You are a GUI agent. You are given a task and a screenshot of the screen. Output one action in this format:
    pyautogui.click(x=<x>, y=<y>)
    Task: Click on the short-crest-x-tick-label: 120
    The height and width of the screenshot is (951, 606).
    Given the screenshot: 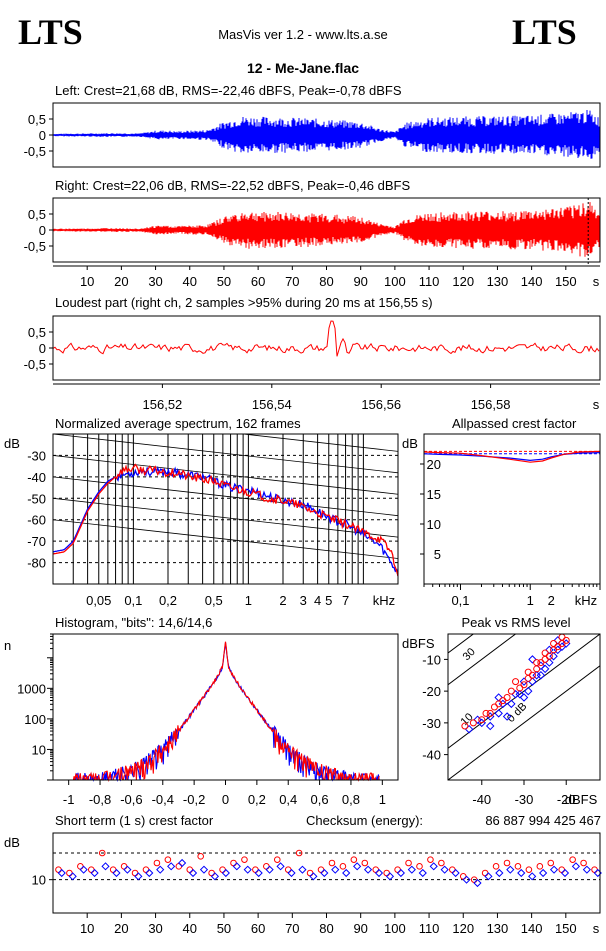 What is the action you would take?
    pyautogui.click(x=463, y=928)
    